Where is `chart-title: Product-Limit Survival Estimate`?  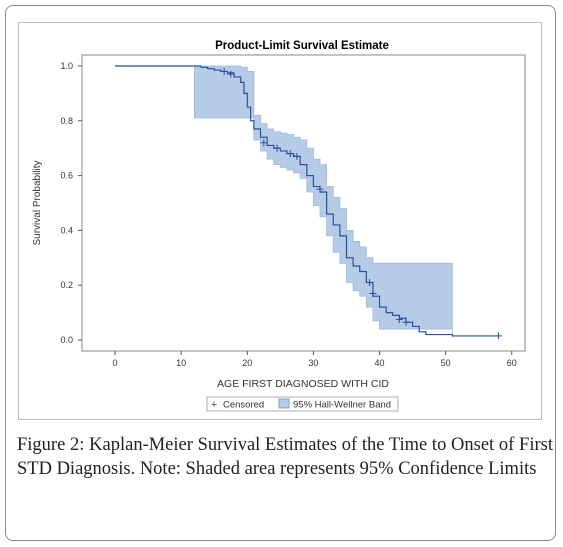 chart-title: Product-Limit Survival Estimate is located at coordinates (302, 46).